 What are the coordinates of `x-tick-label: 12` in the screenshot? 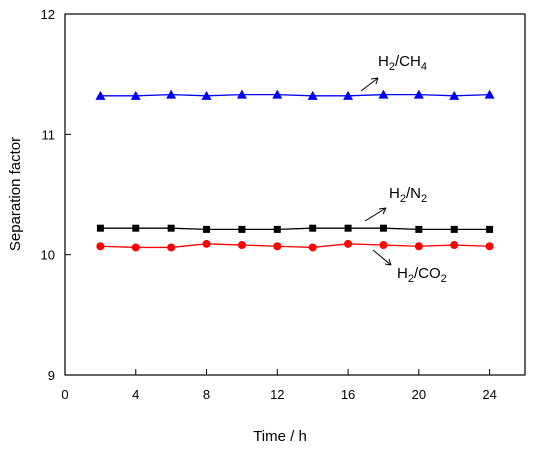 It's located at (277, 394).